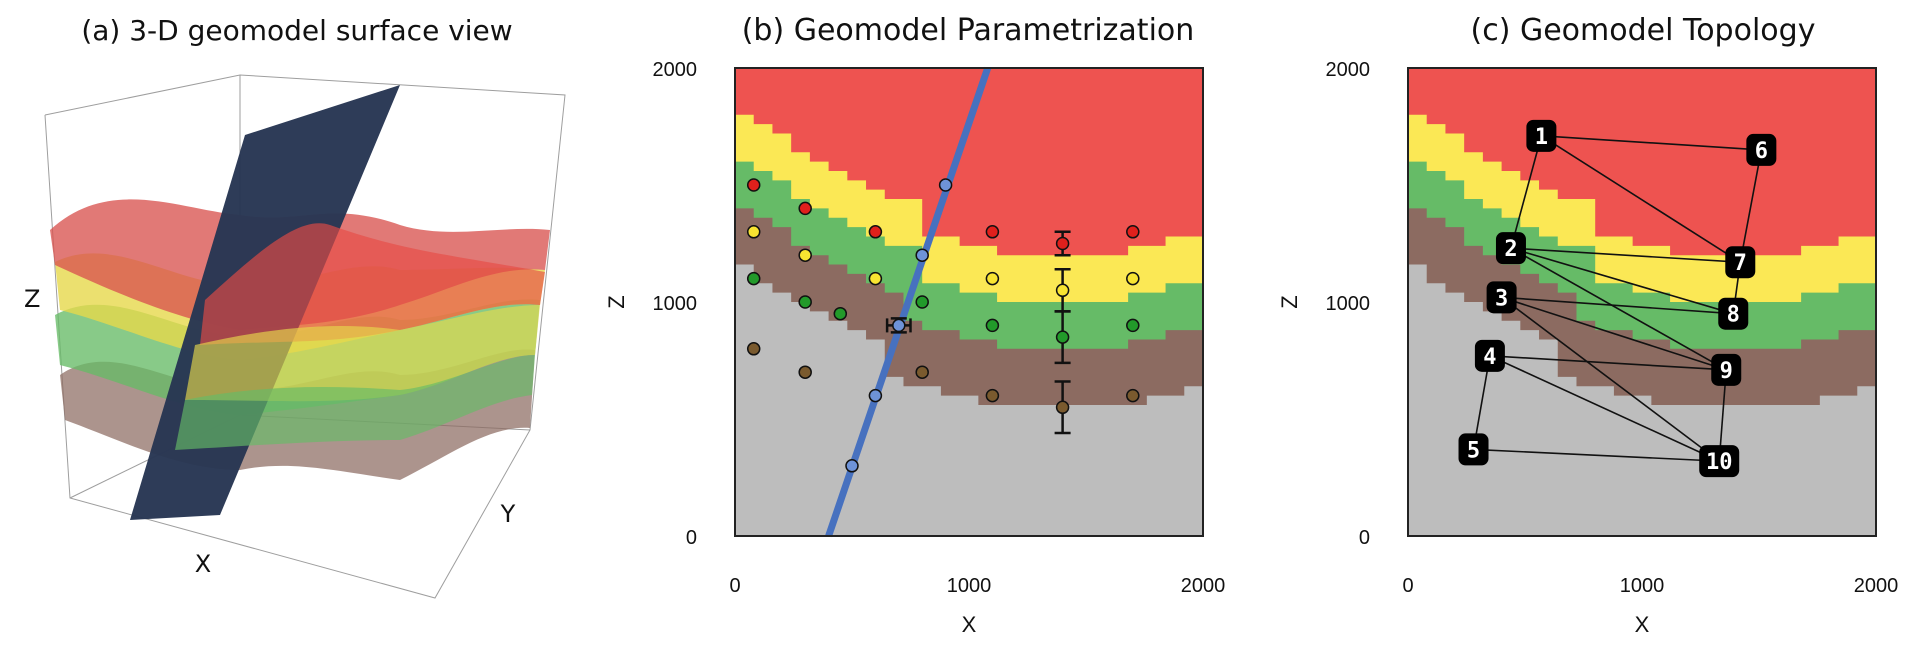  I want to click on topology-node-label: 7, so click(1740, 263).